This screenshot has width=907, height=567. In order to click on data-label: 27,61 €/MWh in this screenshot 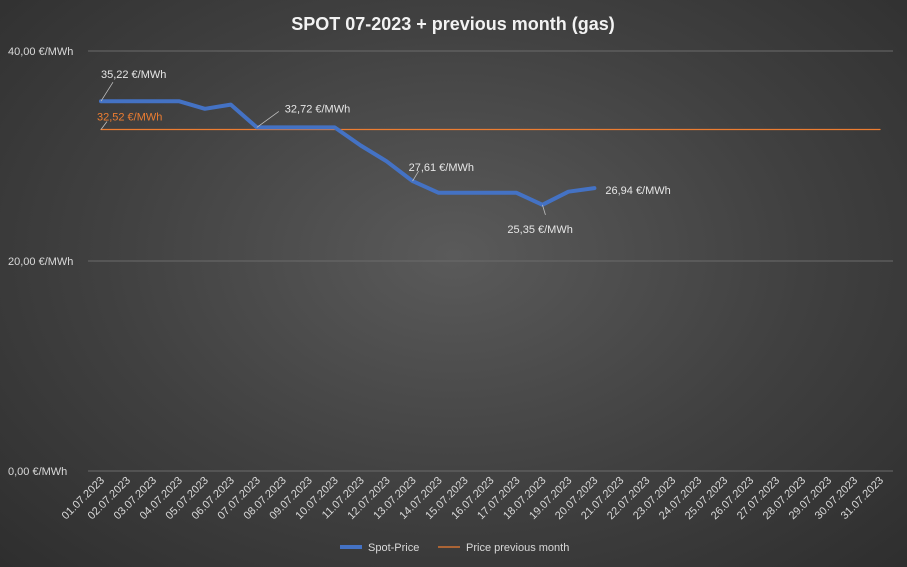, I will do `click(441, 168)`.